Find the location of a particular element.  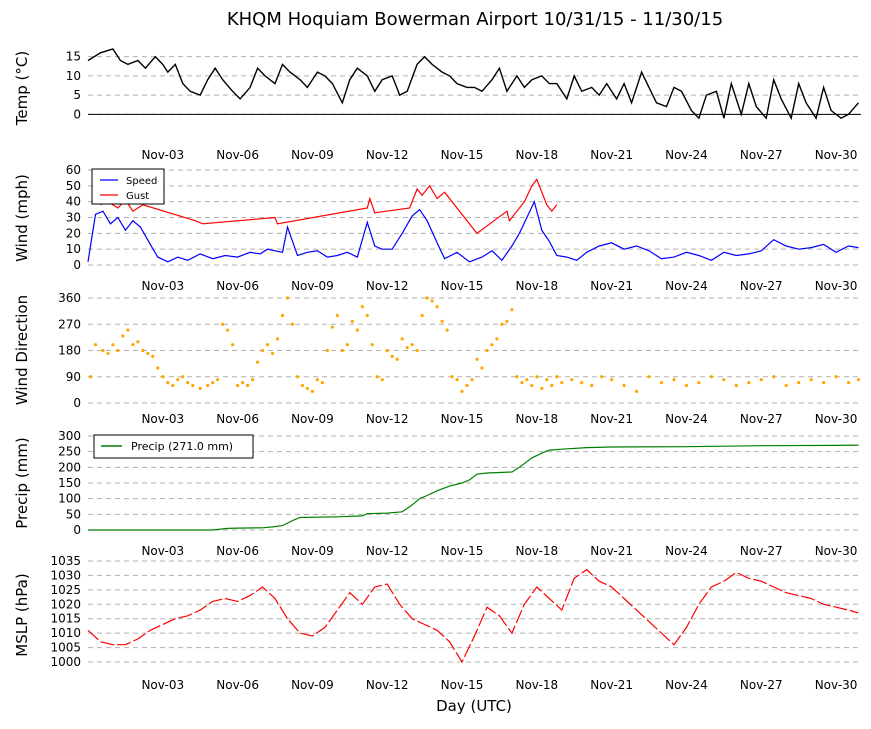

y-tick-label: 1005 is located at coordinates (65, 648).